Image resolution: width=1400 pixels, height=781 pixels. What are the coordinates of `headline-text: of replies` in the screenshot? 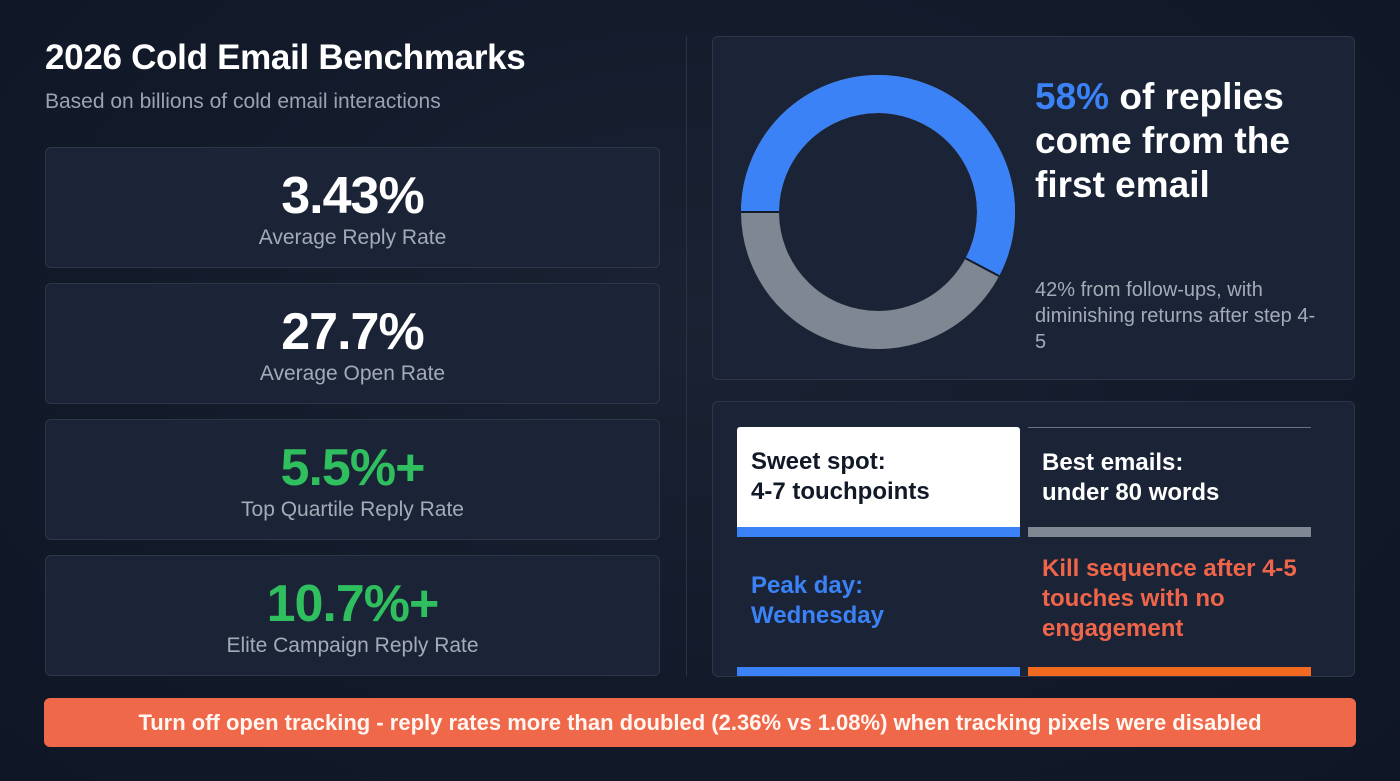 It's located at (1196, 96).